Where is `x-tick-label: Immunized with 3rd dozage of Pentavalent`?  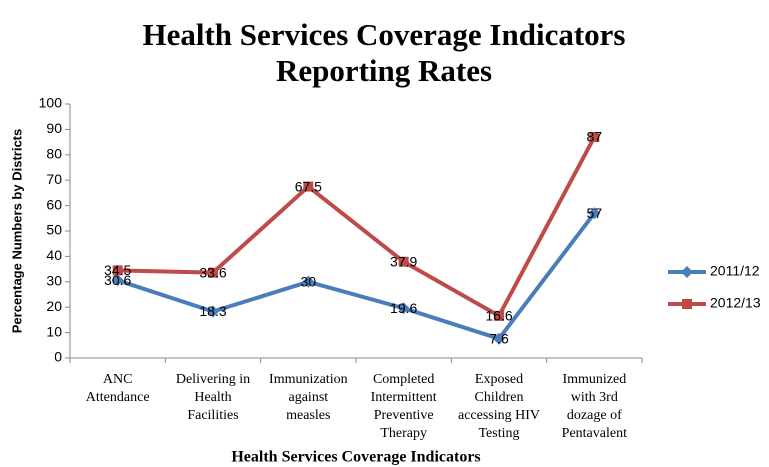
x-tick-label: Immunized with 3rd dozage of Pentavalent is located at coordinates (594, 406).